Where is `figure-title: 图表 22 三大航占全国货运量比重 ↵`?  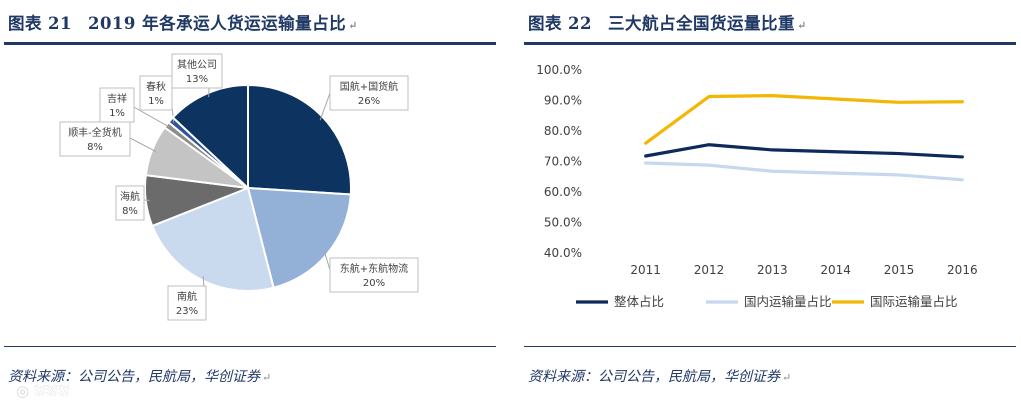
figure-title: 图表 22 三大航占全国货运量比重 ↵ is located at coordinates (667, 24).